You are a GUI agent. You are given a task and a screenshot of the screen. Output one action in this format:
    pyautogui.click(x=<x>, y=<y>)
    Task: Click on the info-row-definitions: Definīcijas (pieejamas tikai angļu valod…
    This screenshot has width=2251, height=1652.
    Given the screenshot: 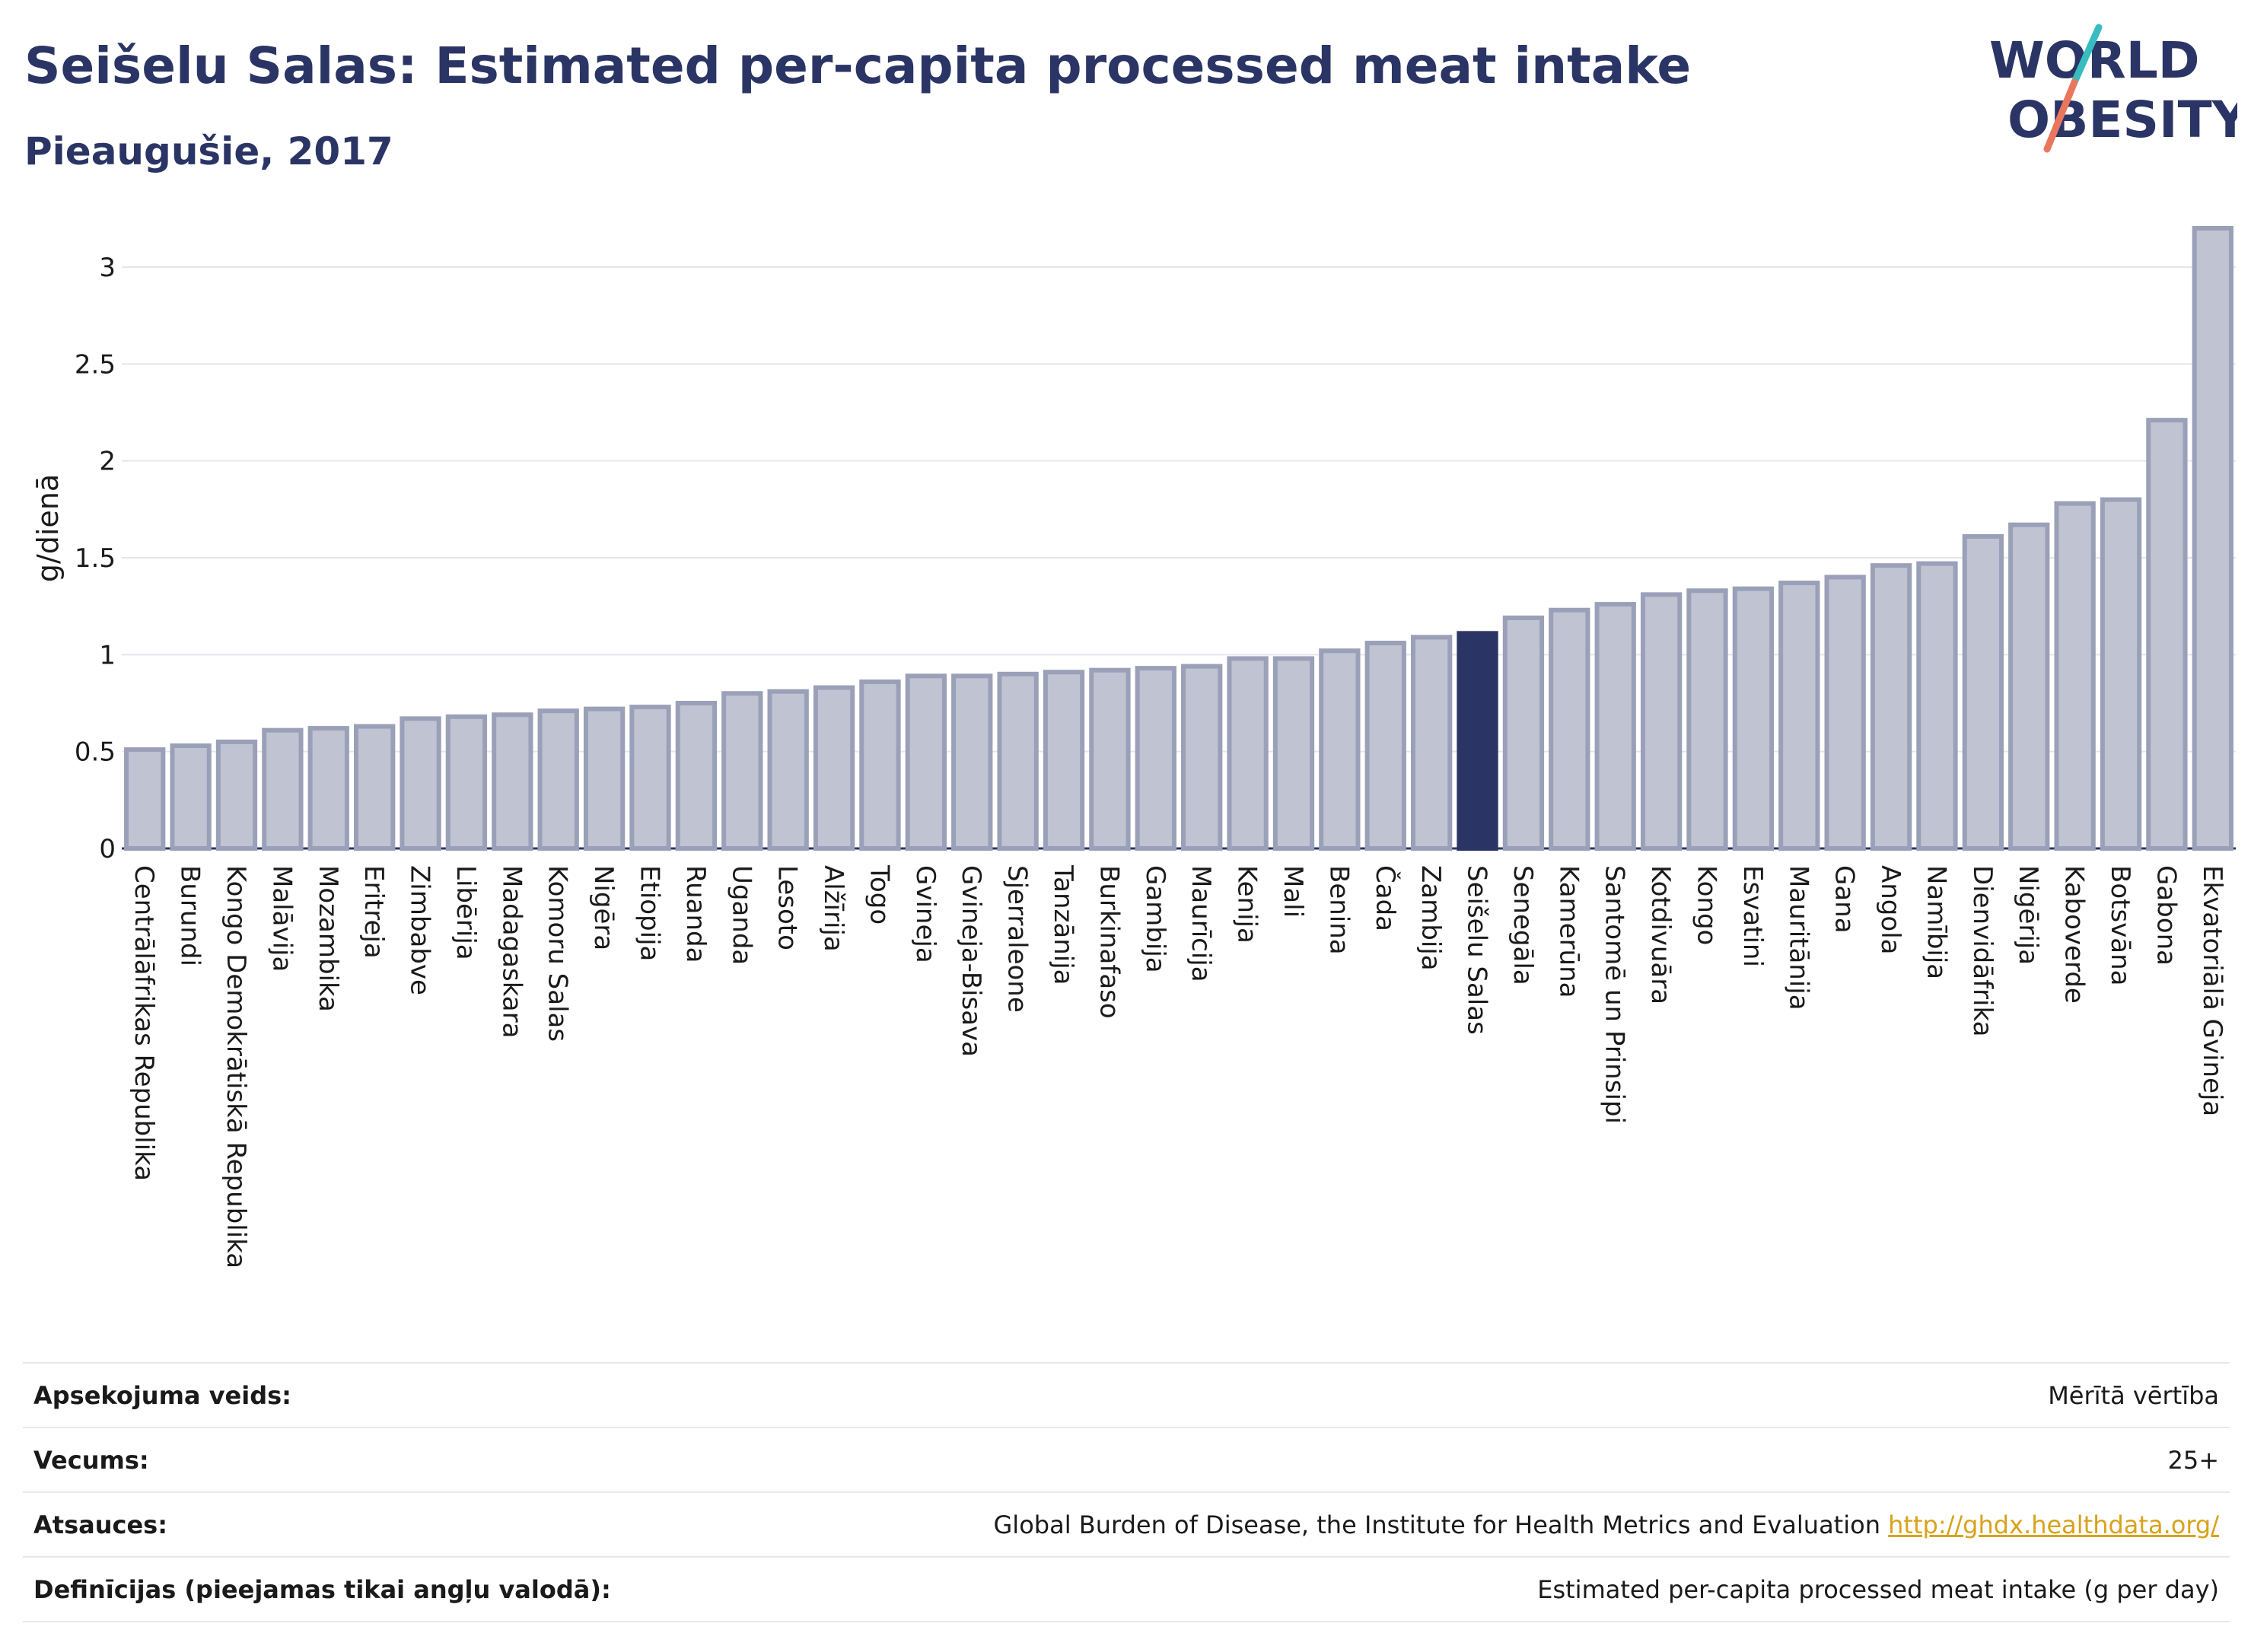 What is the action you would take?
    pyautogui.click(x=1126, y=1589)
    